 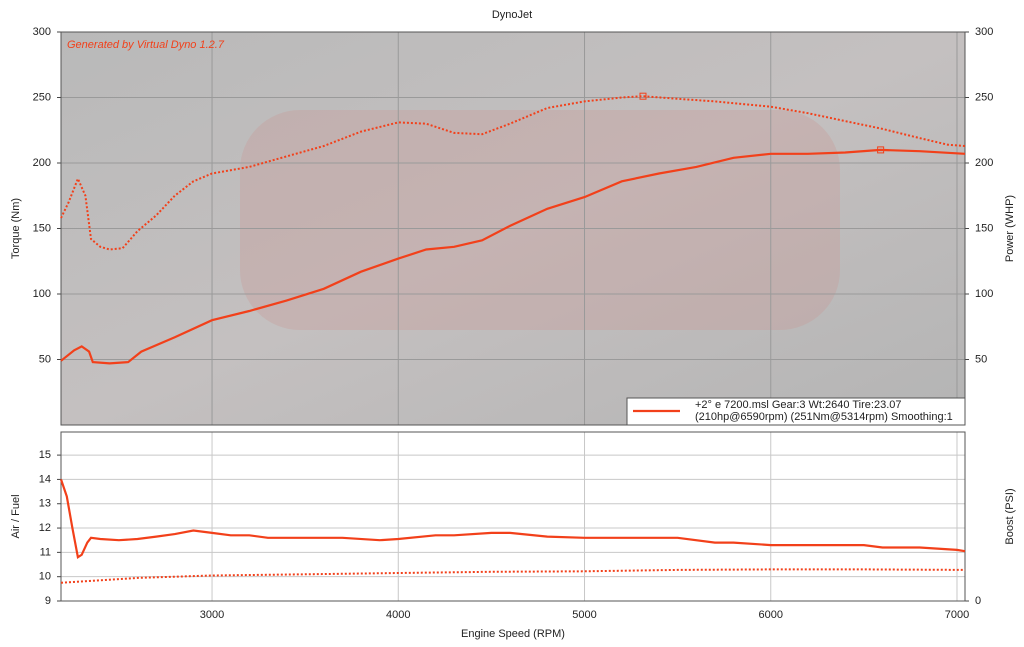 What do you see at coordinates (798, 405) in the screenshot?
I see `legend-label: +2° e 7200.msl Gear:3 Wt:2640 Tire:23.07` at bounding box center [798, 405].